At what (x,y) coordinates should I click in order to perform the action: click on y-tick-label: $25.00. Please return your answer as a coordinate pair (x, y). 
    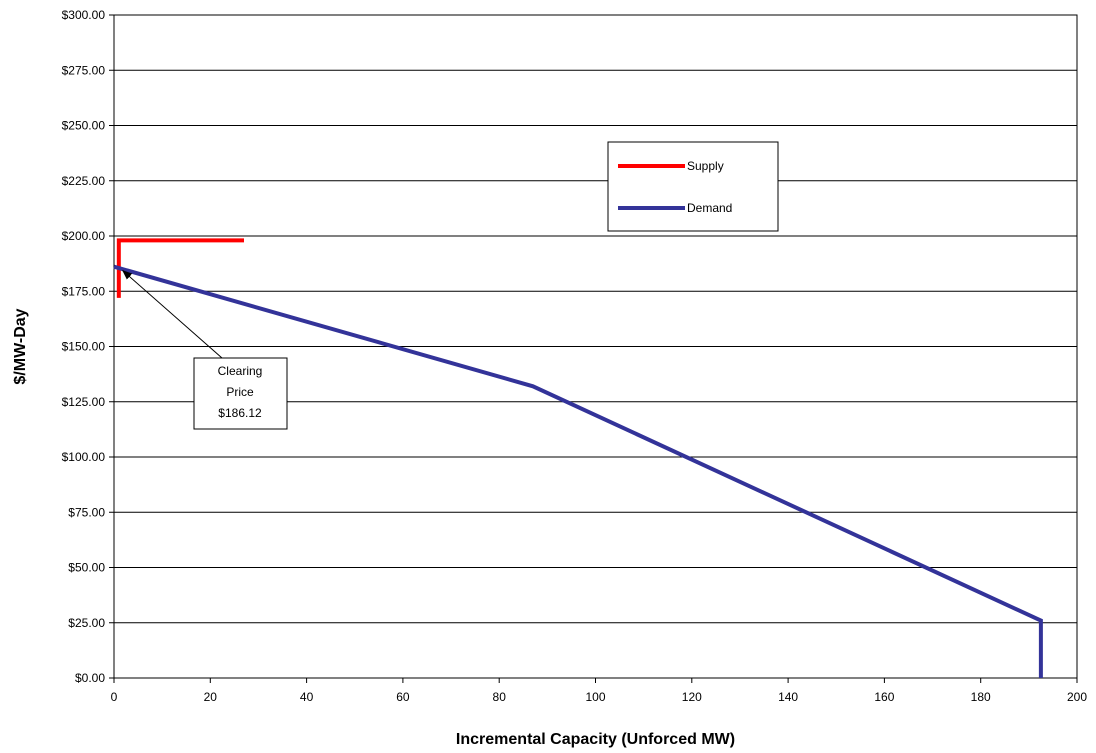
    Looking at the image, I should click on (86, 623).